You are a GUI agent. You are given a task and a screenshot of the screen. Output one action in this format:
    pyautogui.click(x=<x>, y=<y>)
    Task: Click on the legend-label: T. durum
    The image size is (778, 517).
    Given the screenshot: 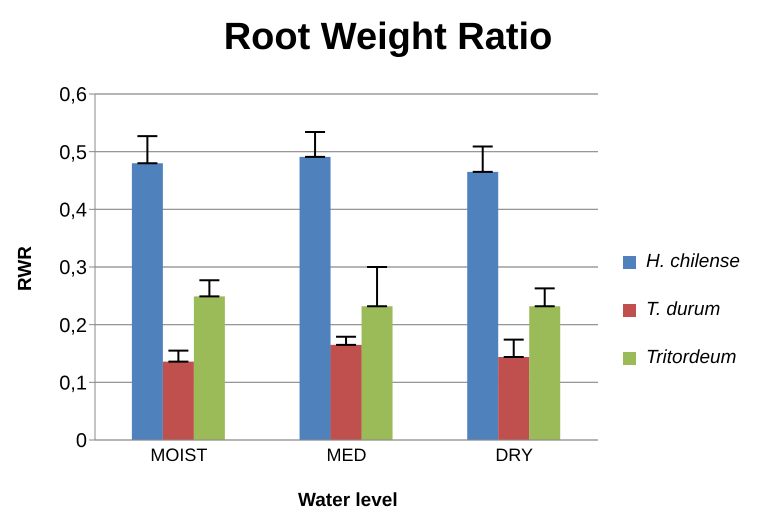 What is the action you would take?
    pyautogui.click(x=683, y=310)
    